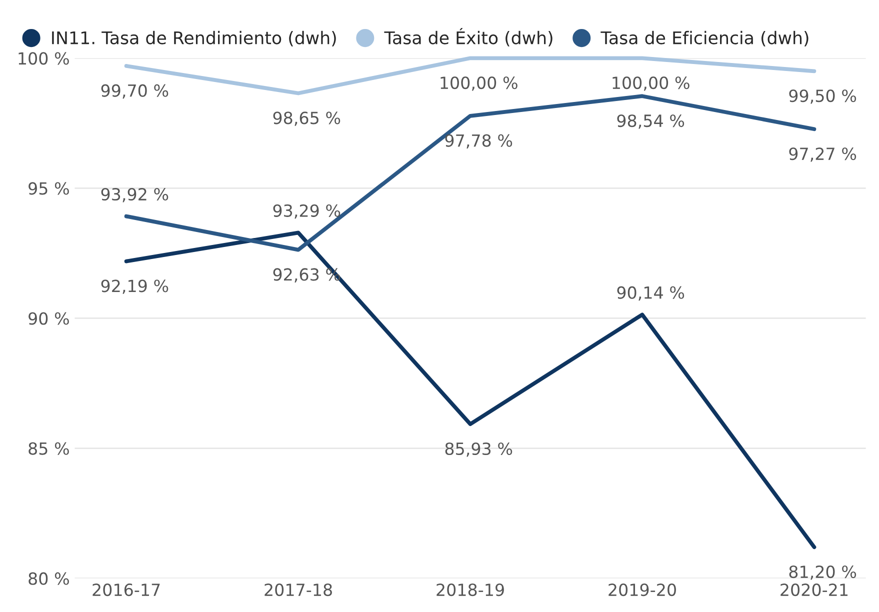 The width and height of the screenshot is (879, 612). Describe the element at coordinates (126, 589) in the screenshot. I see `x-tick-label: 2016-17` at that location.